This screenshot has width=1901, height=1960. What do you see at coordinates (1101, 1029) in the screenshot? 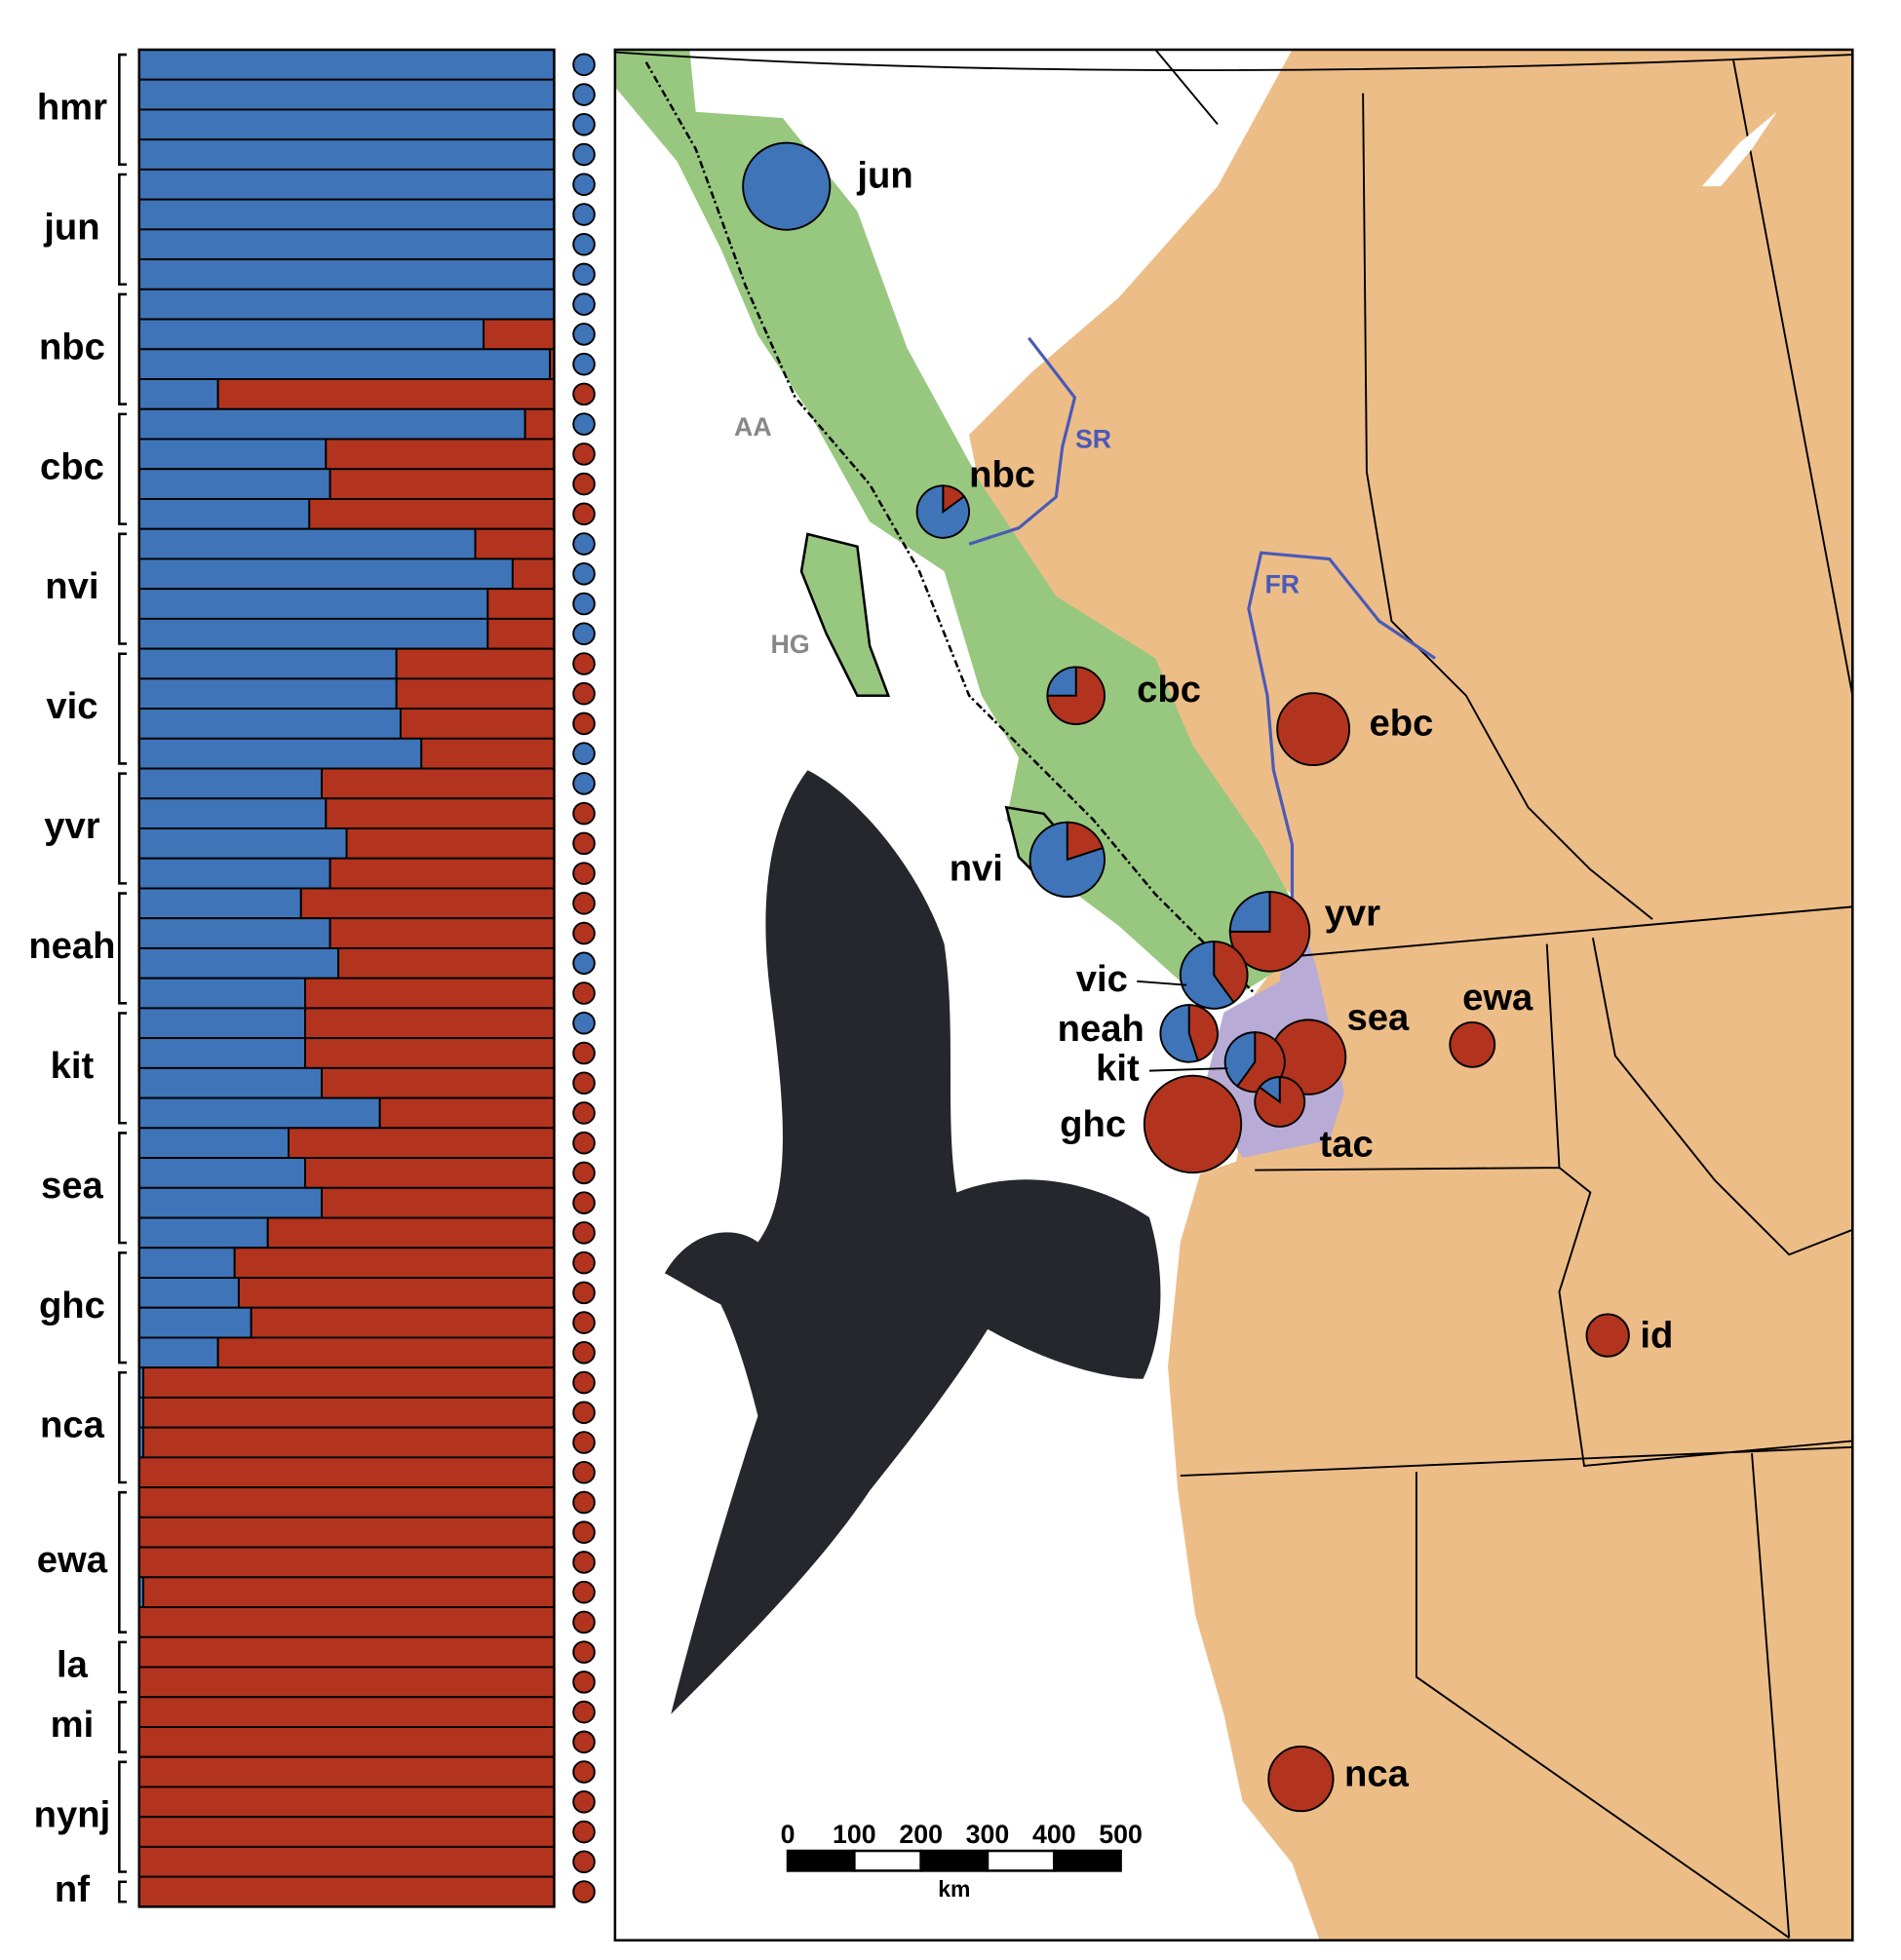
I see `pie-label: neah` at bounding box center [1101, 1029].